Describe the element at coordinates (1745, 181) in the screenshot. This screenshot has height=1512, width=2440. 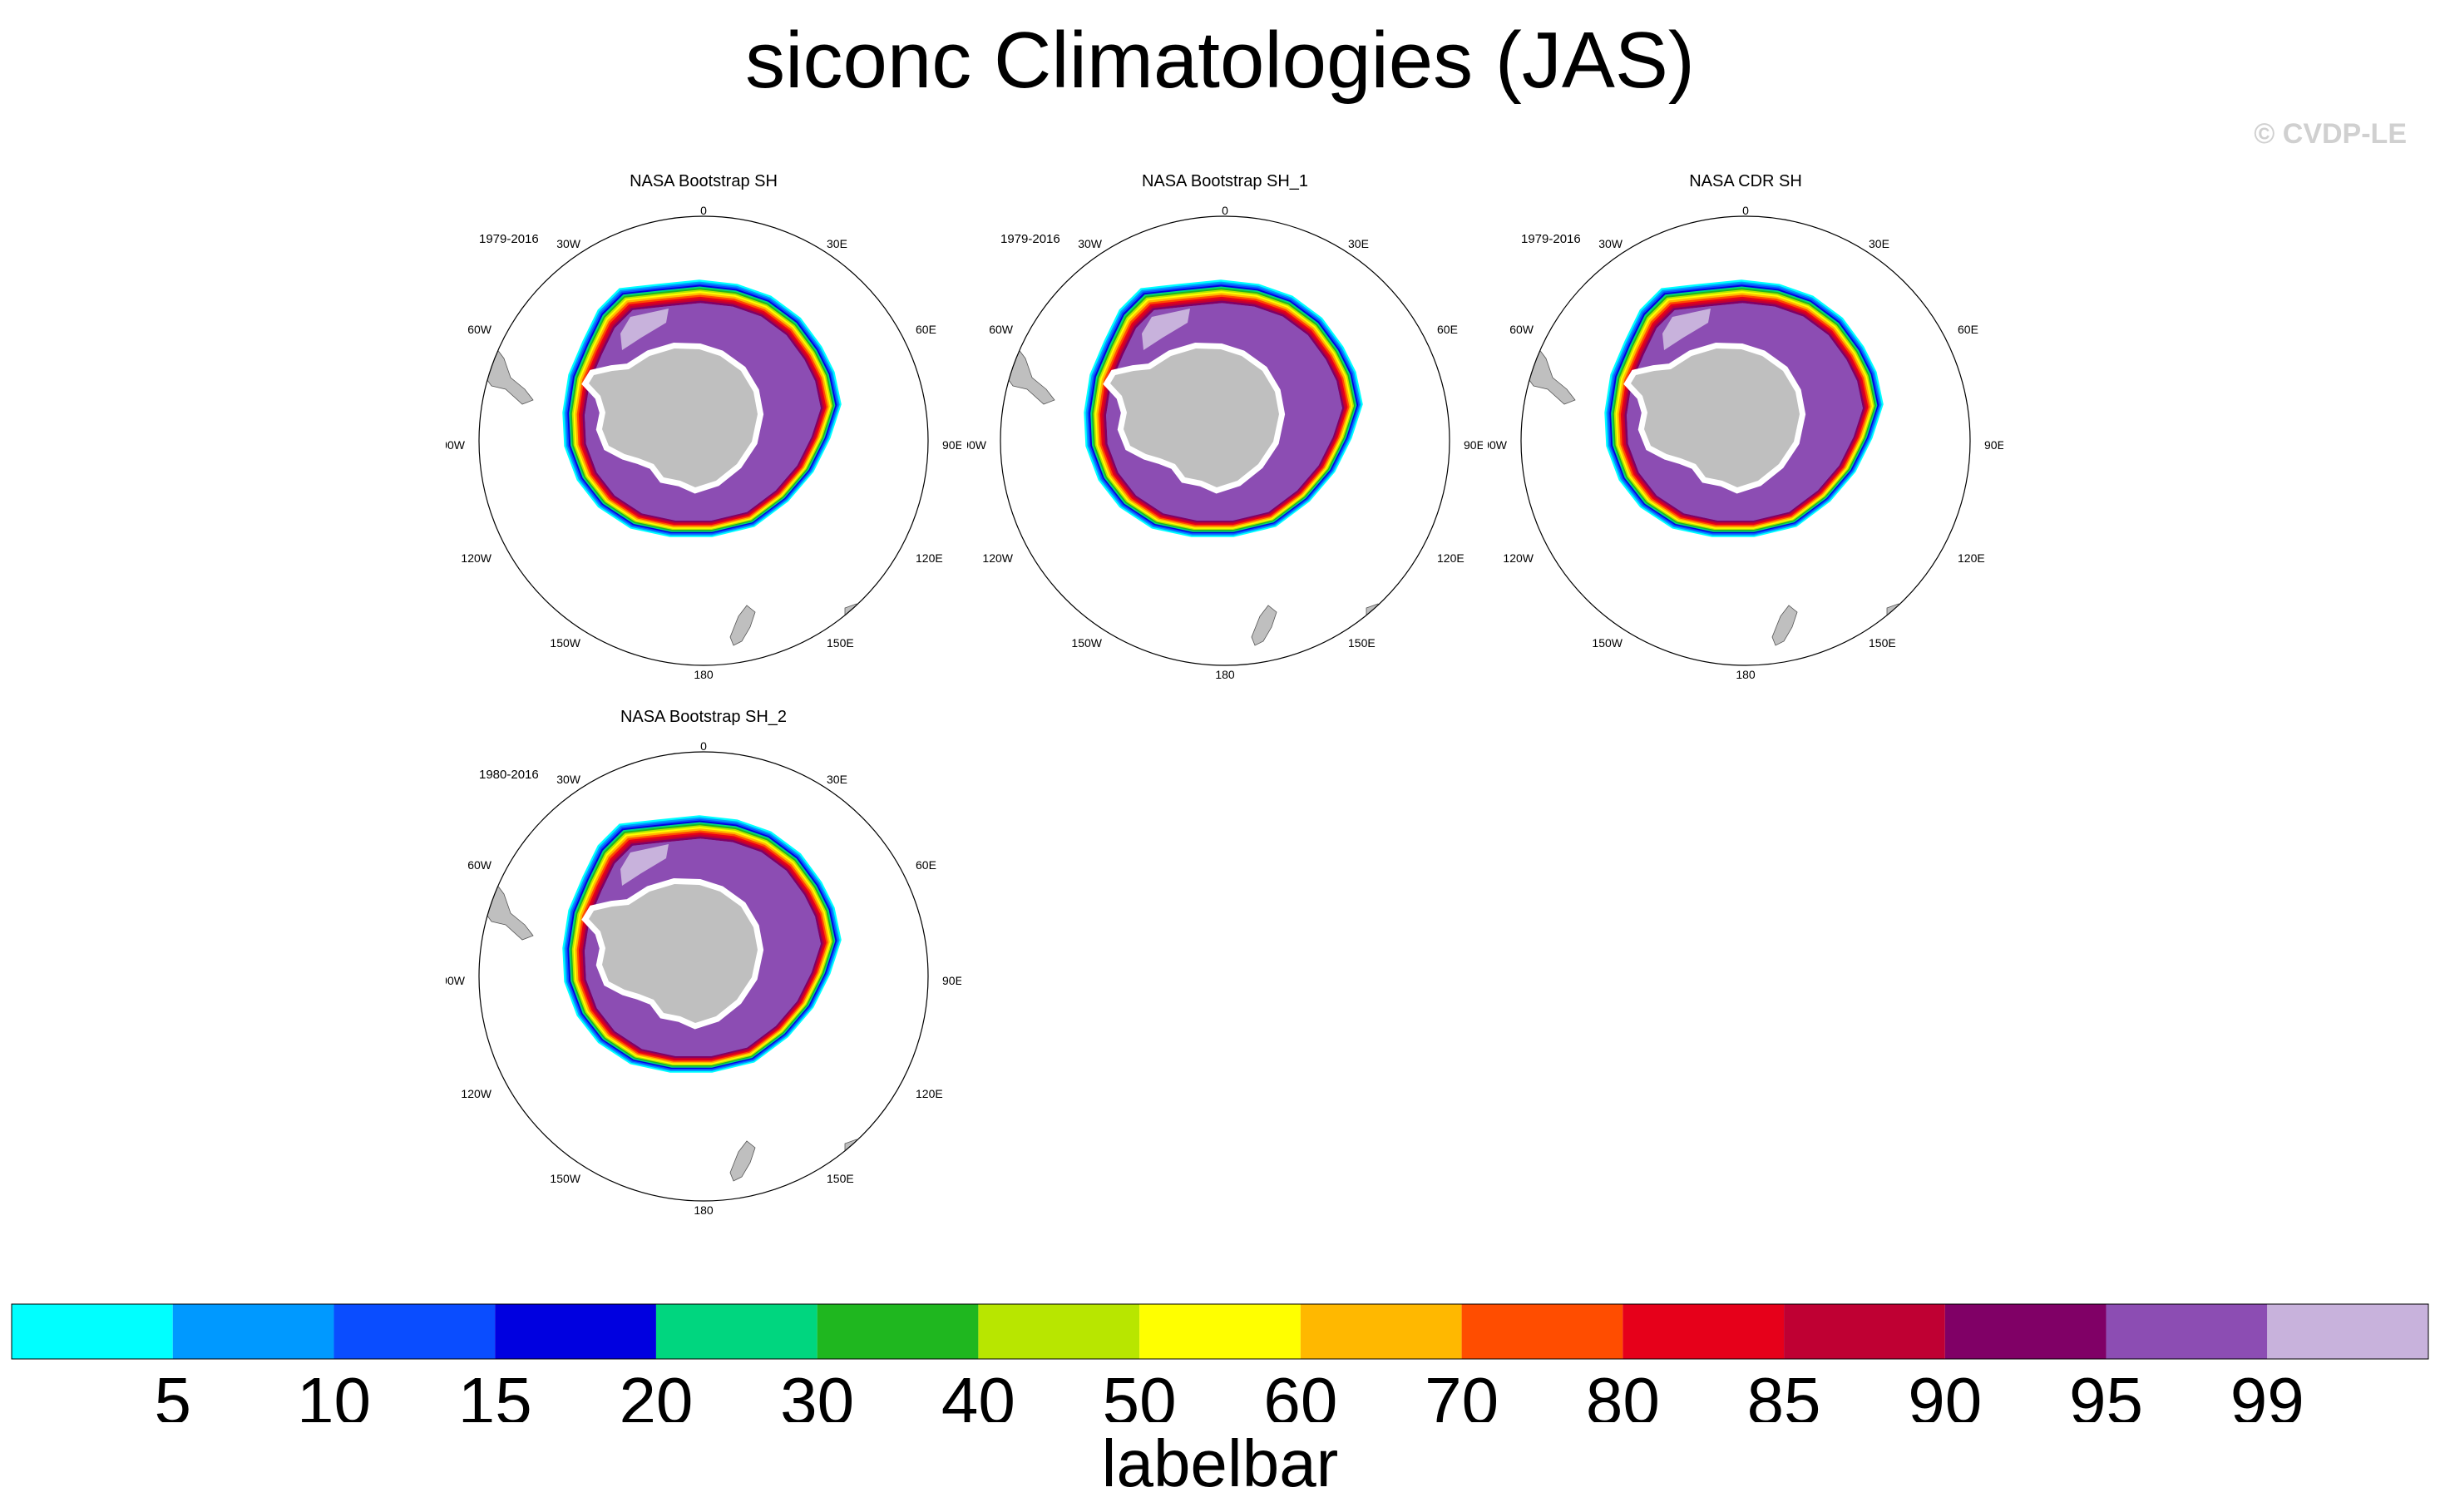
I see `panel-title: NASA CDR SH` at that location.